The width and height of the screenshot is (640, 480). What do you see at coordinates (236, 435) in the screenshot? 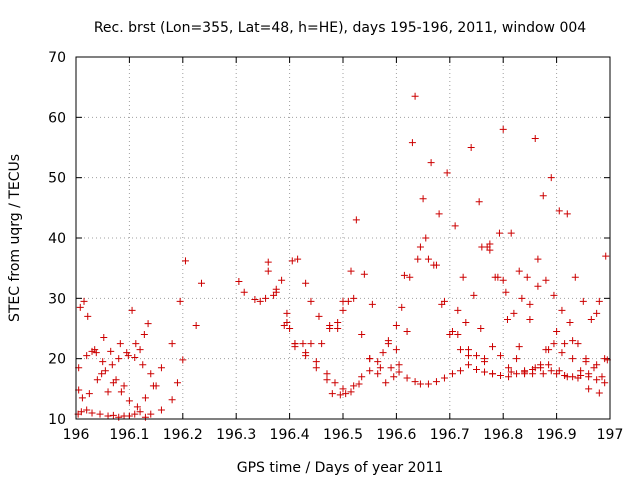
I see `x-tick-label: 196.3` at bounding box center [236, 435].